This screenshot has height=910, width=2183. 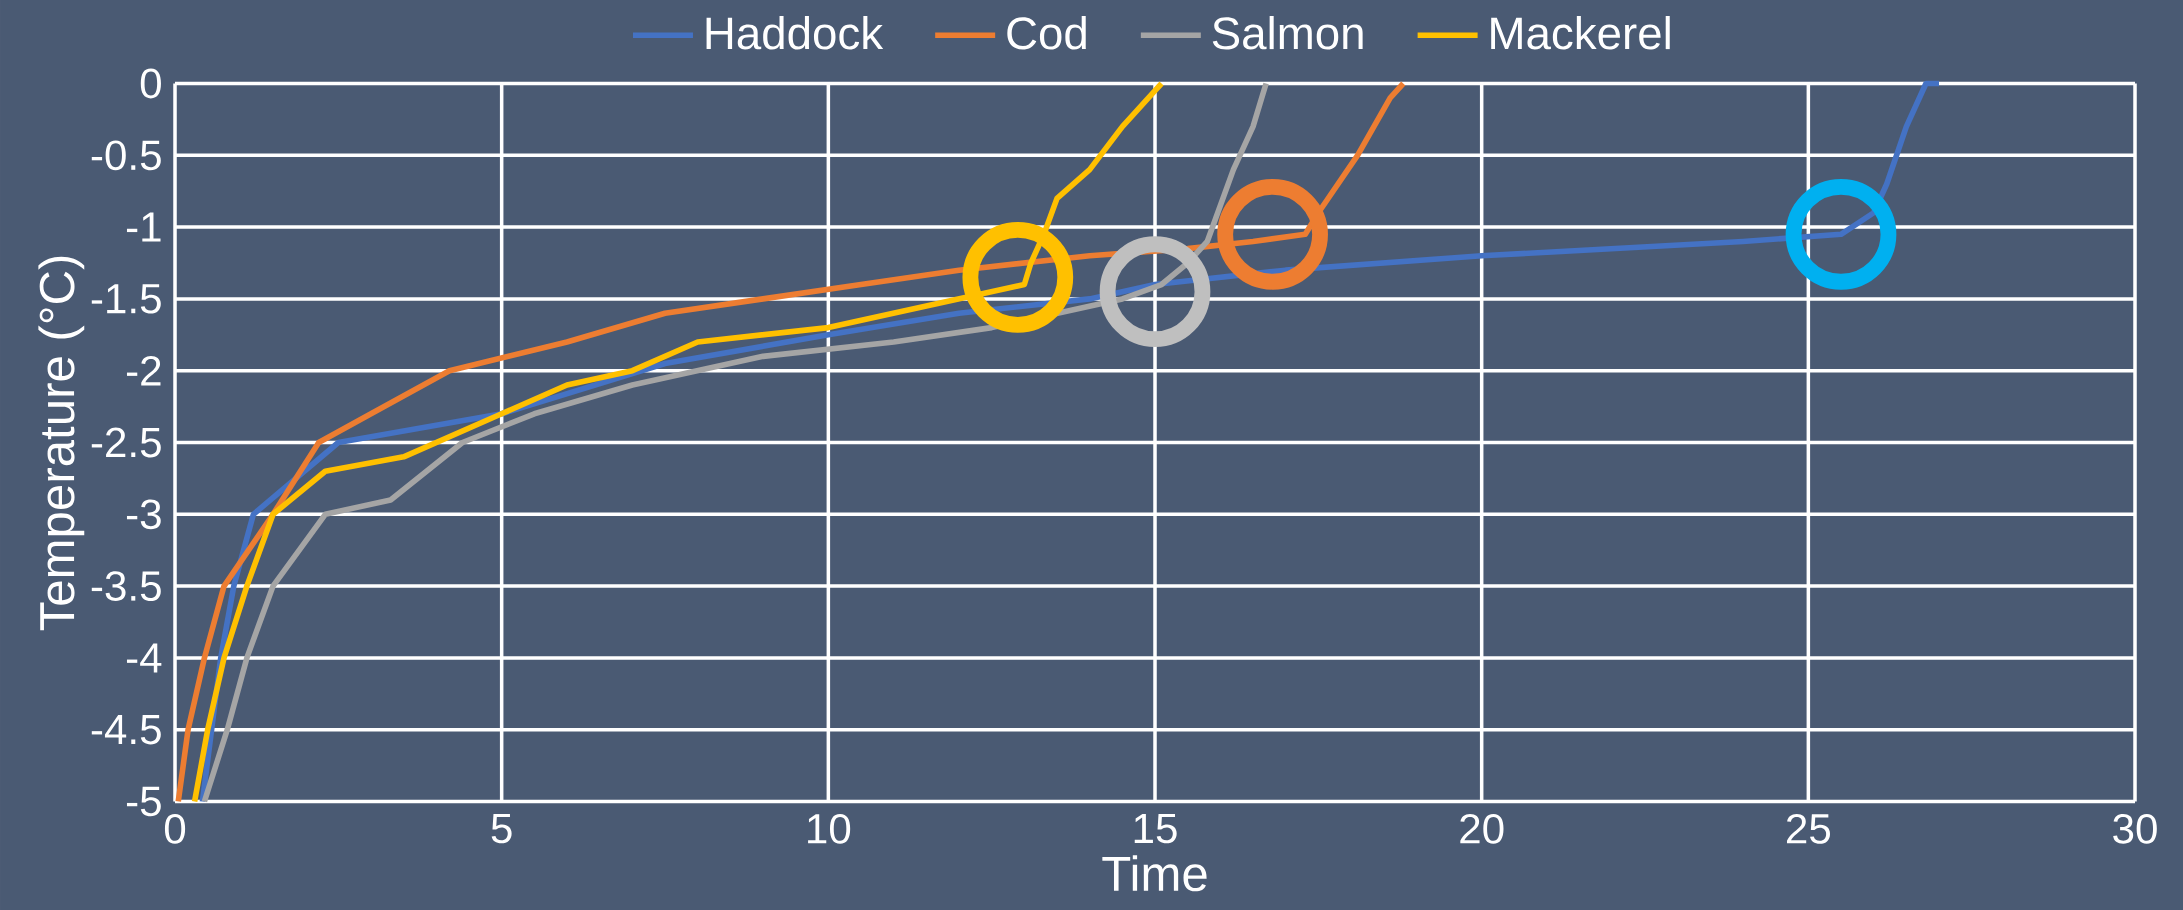 What do you see at coordinates (1287, 32) in the screenshot?
I see `legend-label: Salmon` at bounding box center [1287, 32].